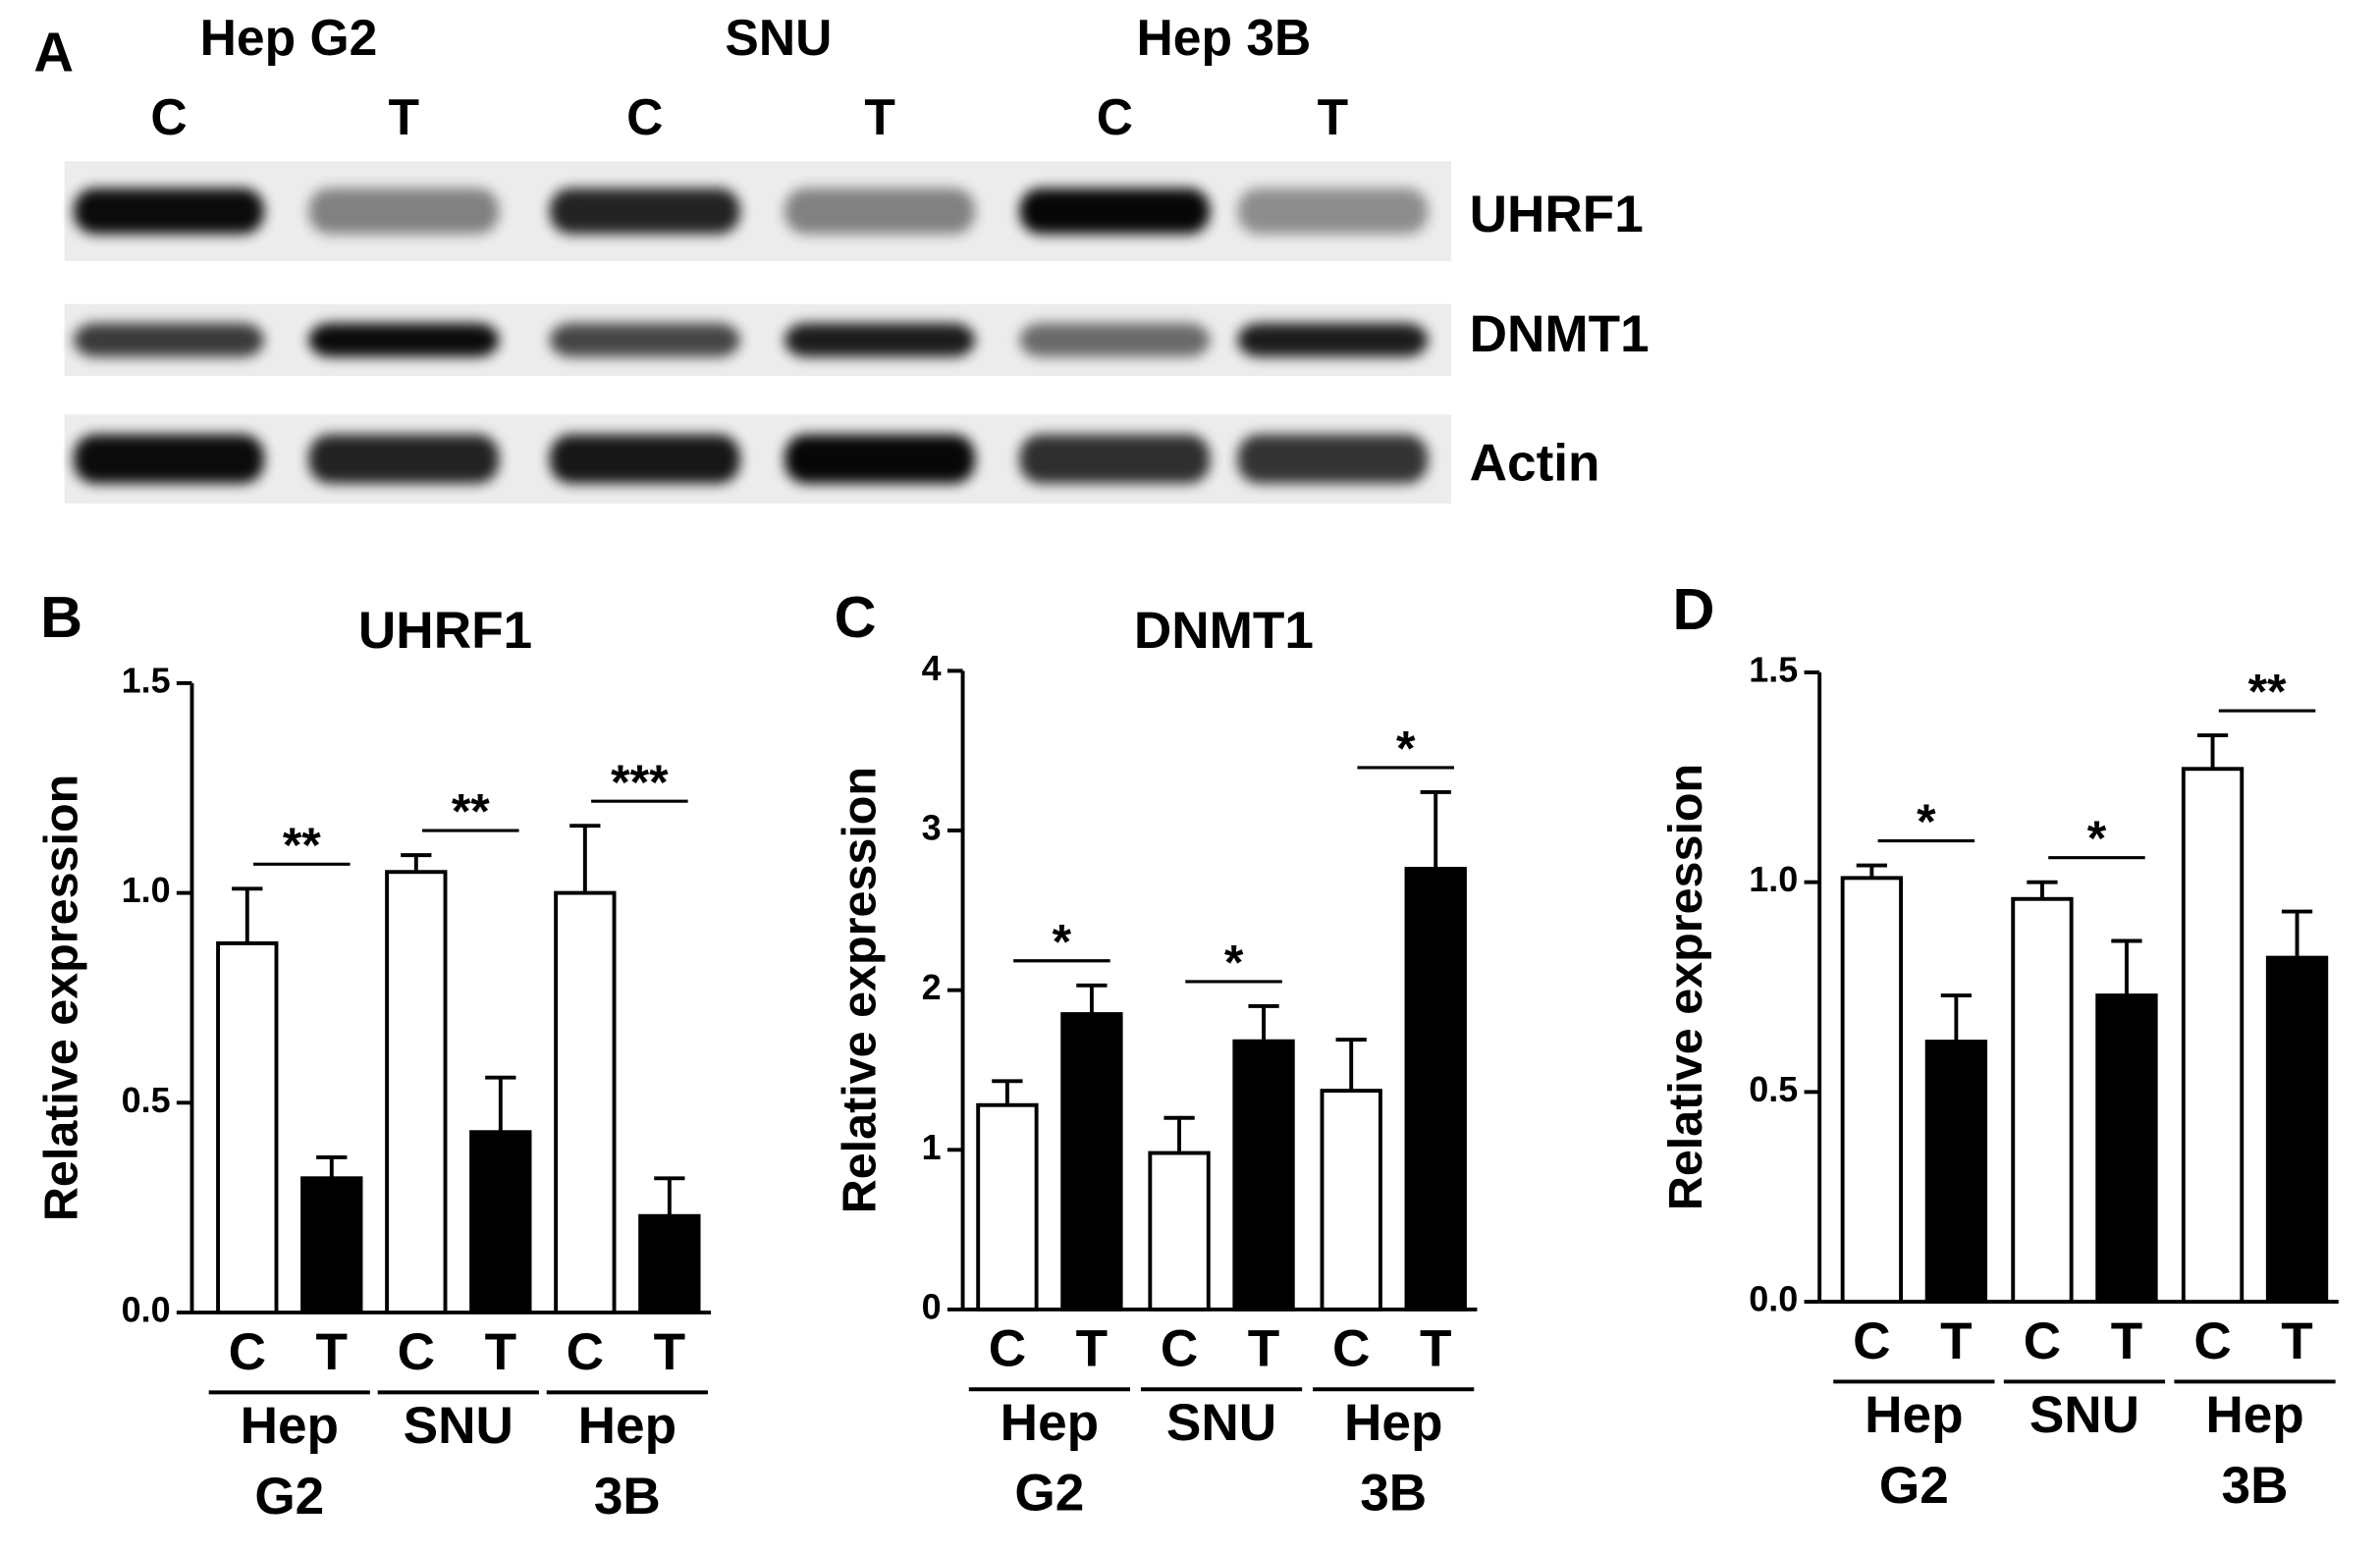 The image size is (2380, 1552). I want to click on significance-label: ***, so click(640, 782).